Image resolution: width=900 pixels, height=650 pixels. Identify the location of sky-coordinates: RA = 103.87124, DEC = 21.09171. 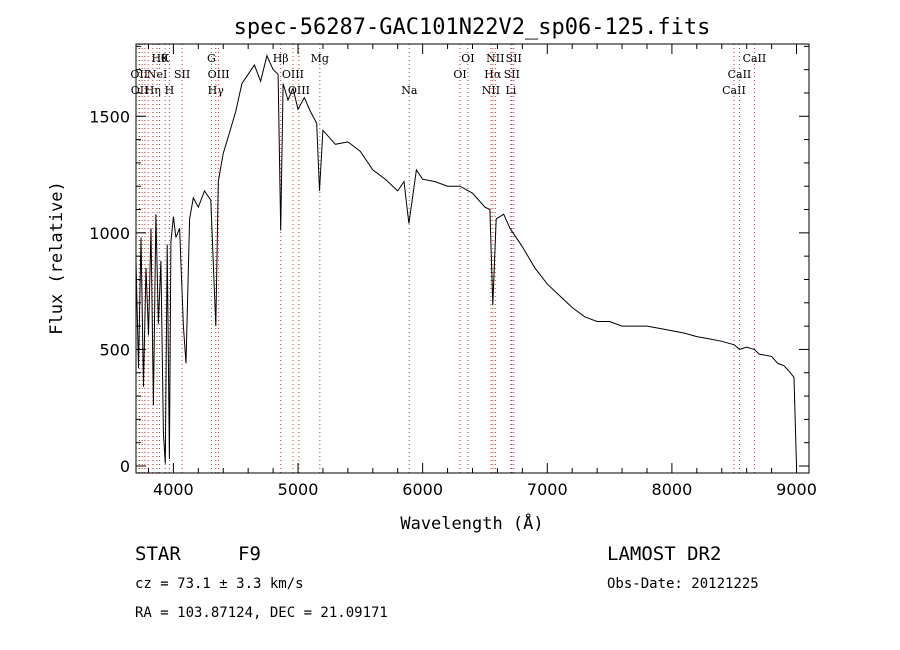
(261, 613).